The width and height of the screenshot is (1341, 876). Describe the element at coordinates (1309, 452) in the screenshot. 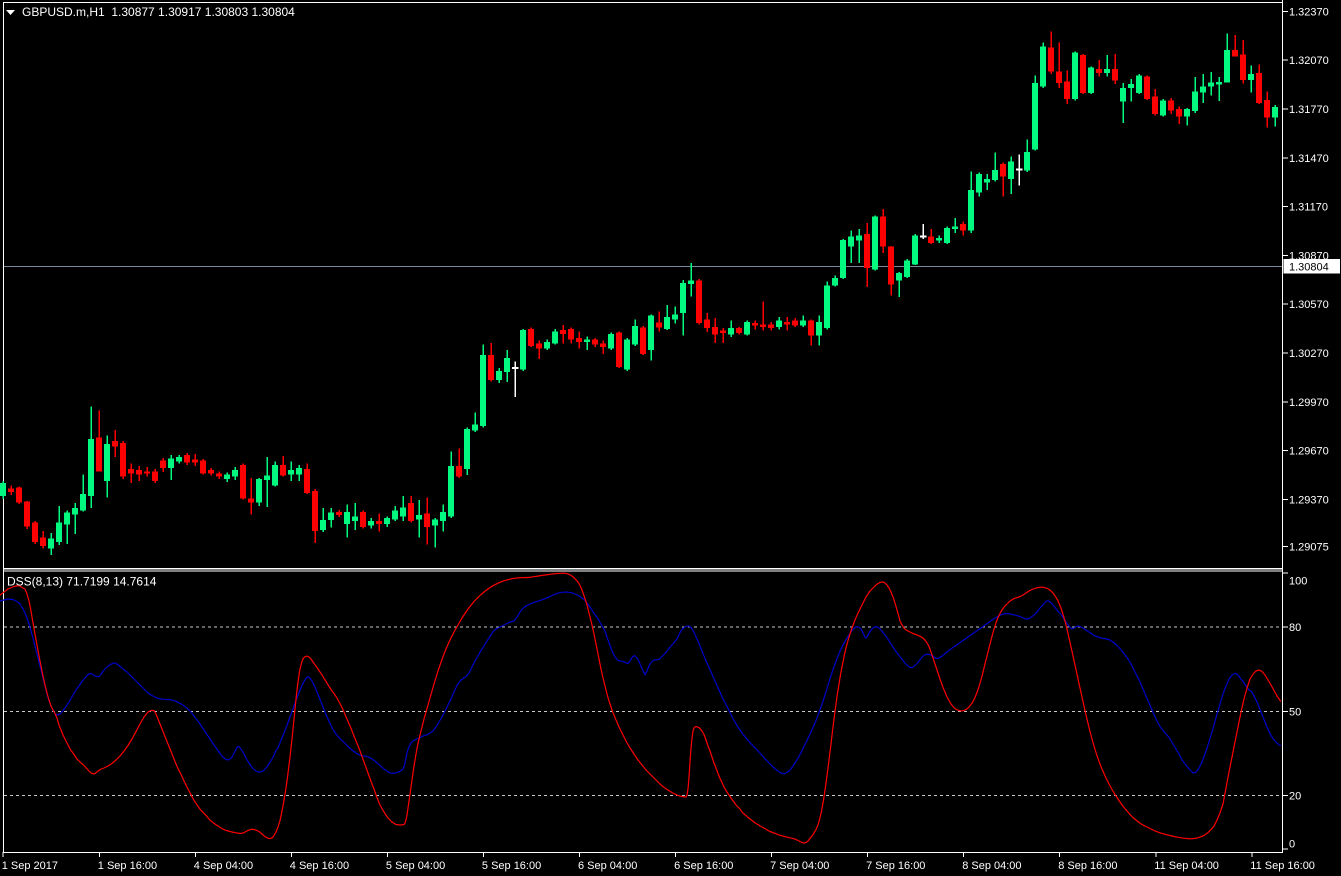

I see `svg-text: 1.29670` at that location.